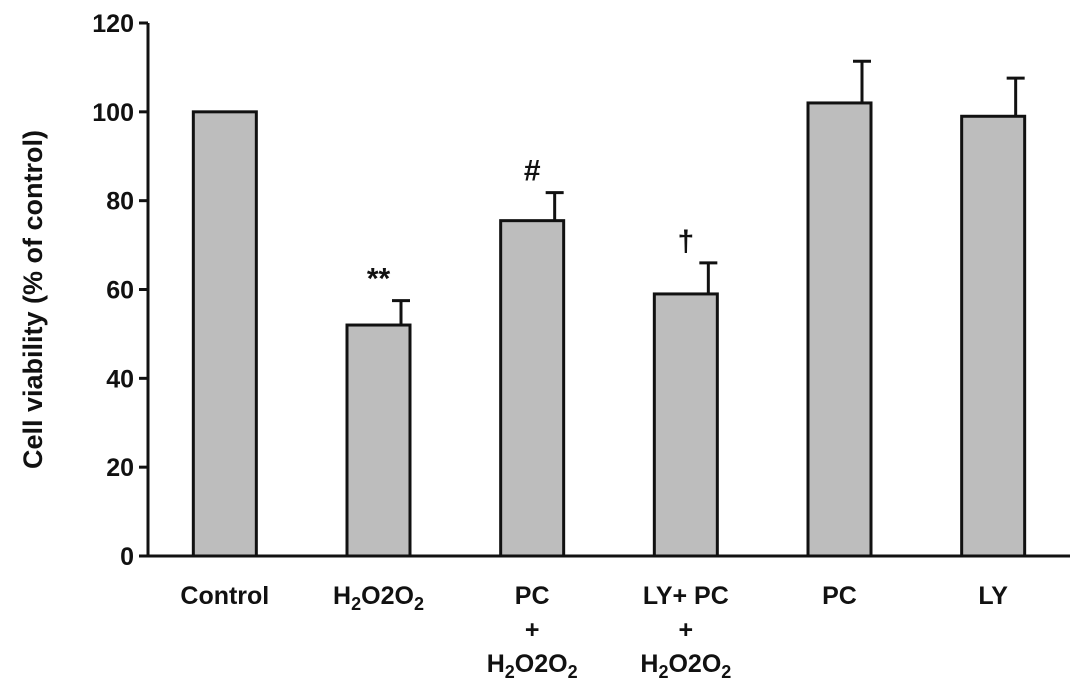 This screenshot has height=685, width=1087. Describe the element at coordinates (686, 596) in the screenshot. I see `category-label: LY+ PC` at that location.